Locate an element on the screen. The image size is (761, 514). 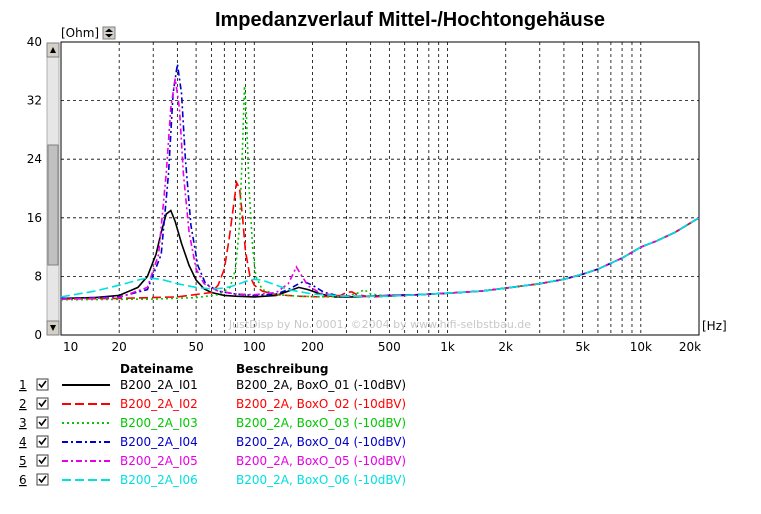
legend-description: B200_2A, BoxO_03 (-10dBV) is located at coordinates (321, 423).